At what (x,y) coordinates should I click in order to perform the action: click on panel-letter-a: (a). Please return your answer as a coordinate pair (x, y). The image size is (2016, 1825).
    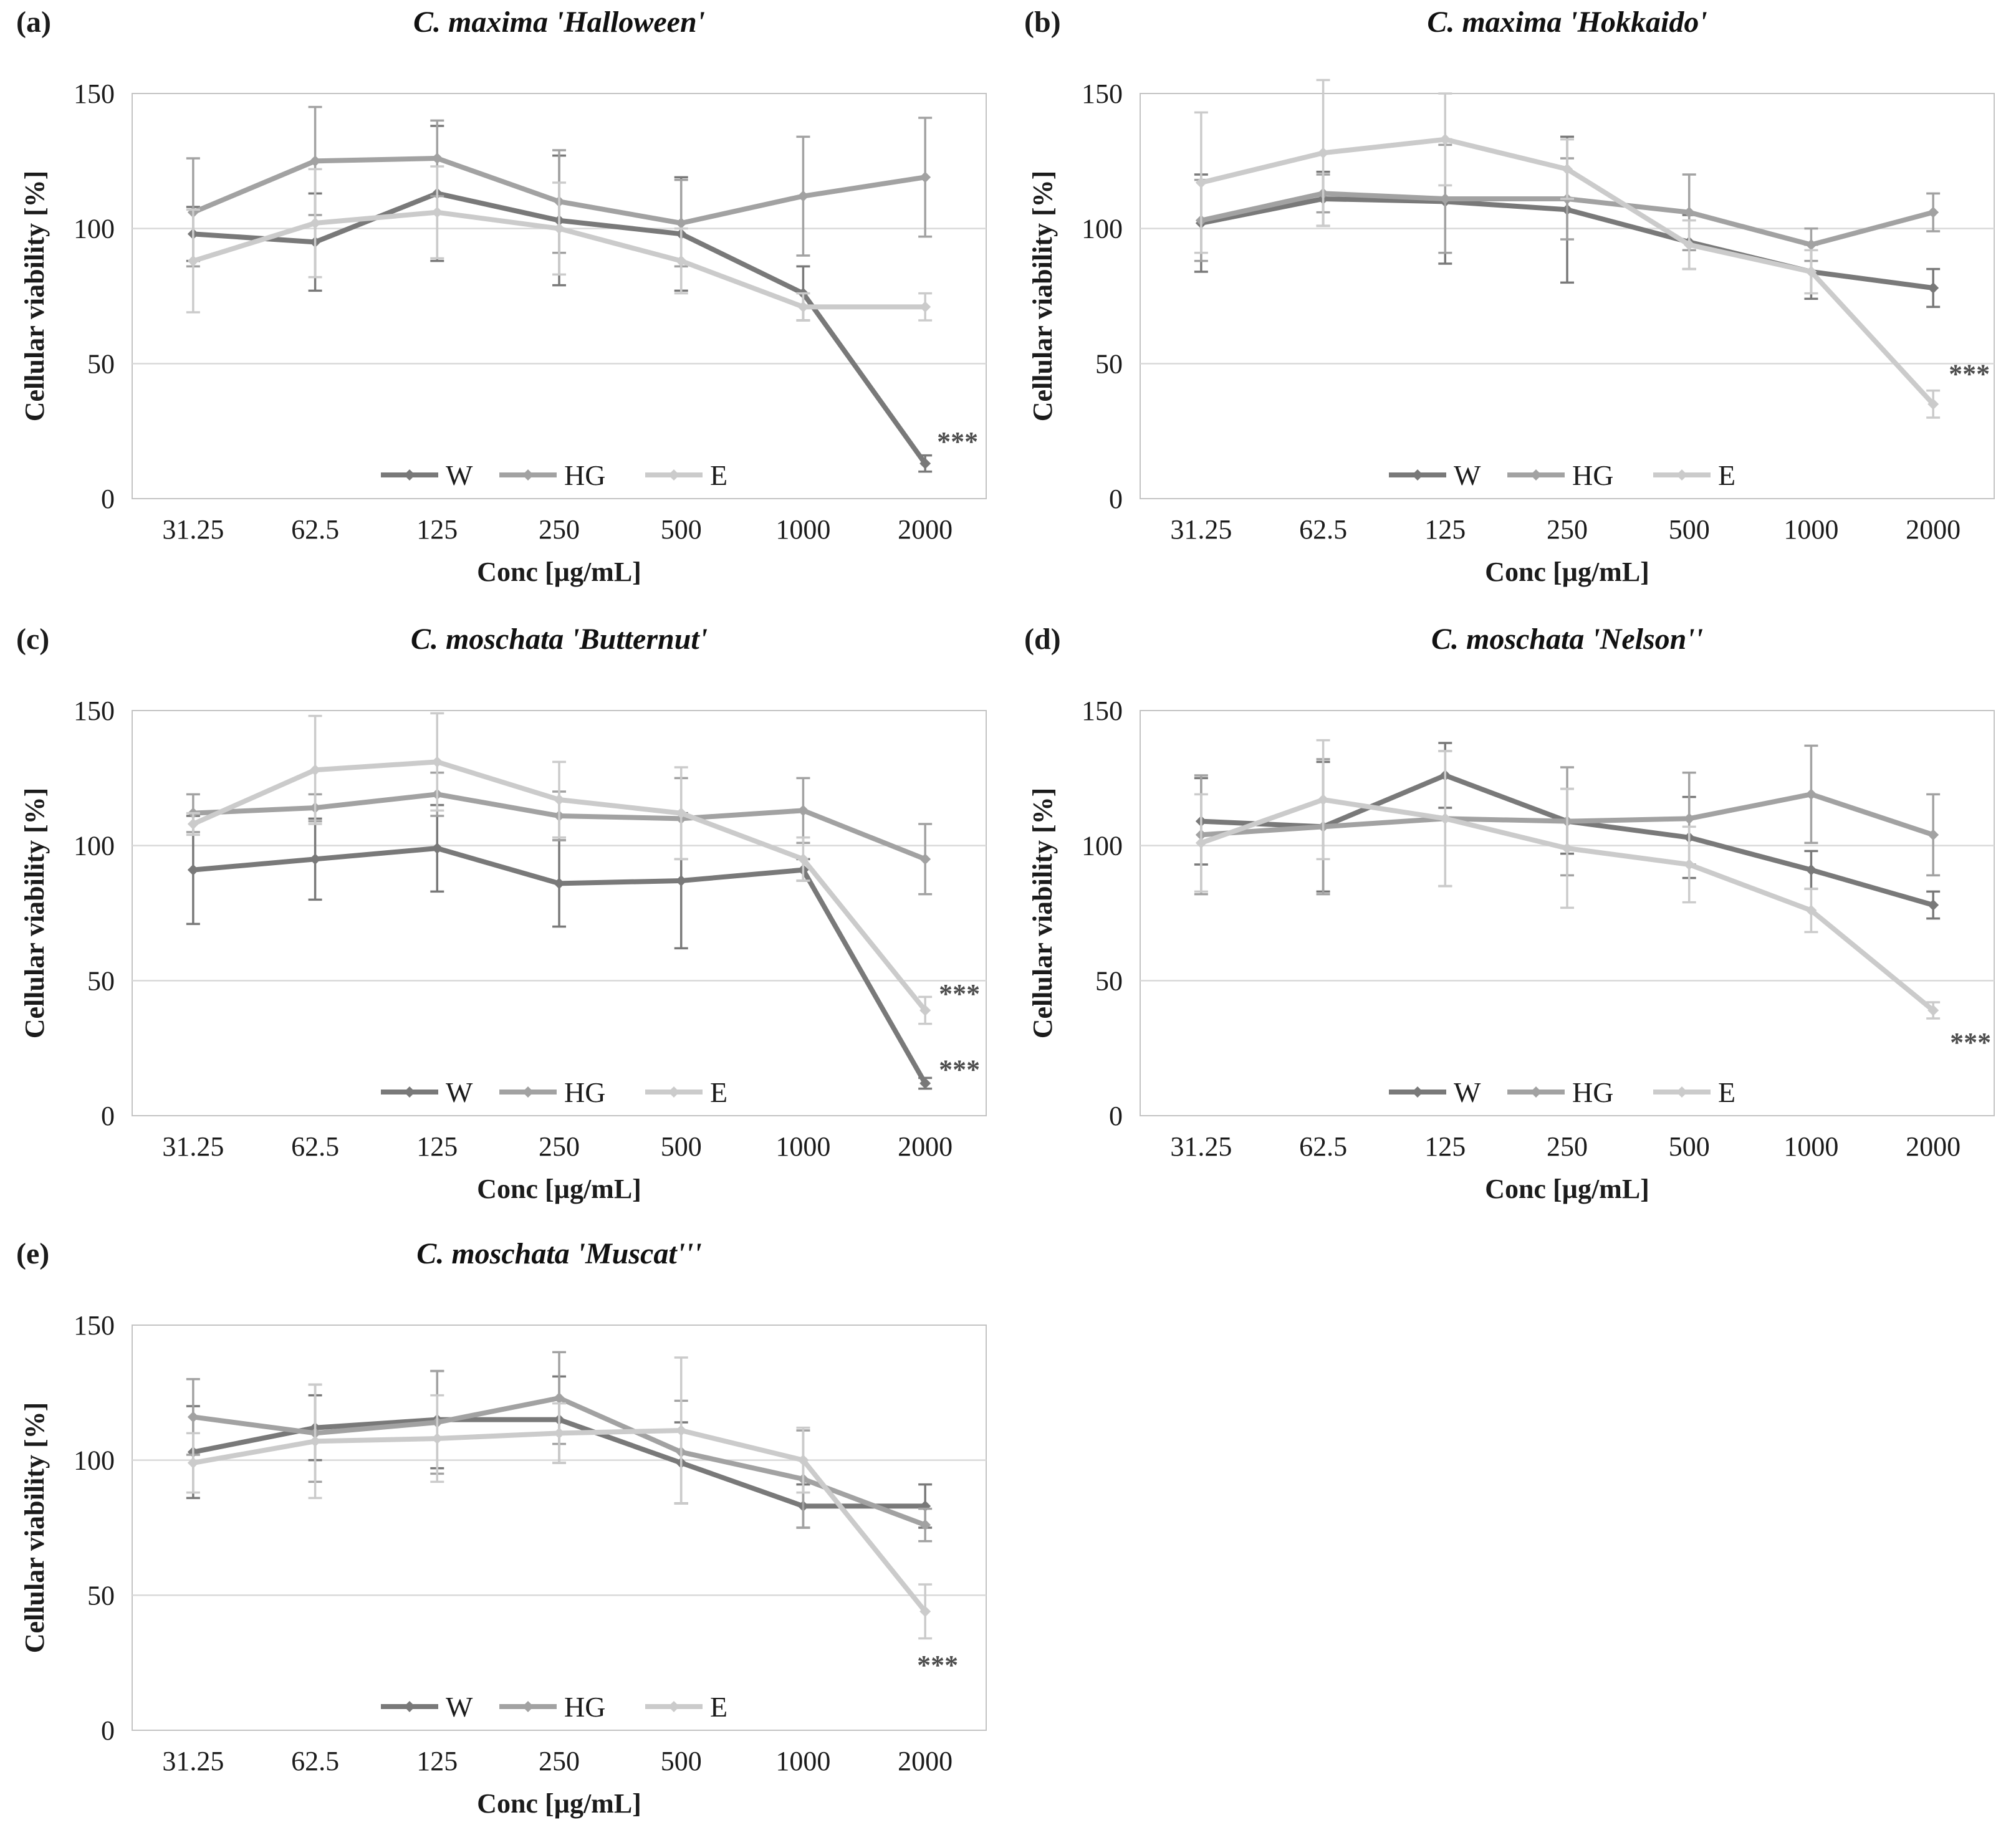
    Looking at the image, I should click on (33, 22).